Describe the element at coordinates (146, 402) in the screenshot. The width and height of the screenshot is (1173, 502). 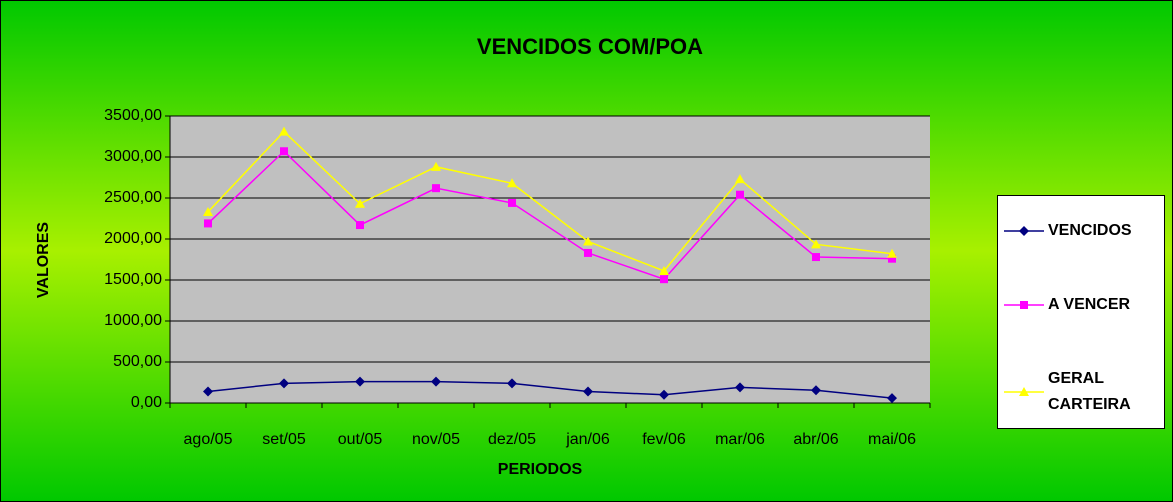
I see `y-tick-label: 0,00` at that location.